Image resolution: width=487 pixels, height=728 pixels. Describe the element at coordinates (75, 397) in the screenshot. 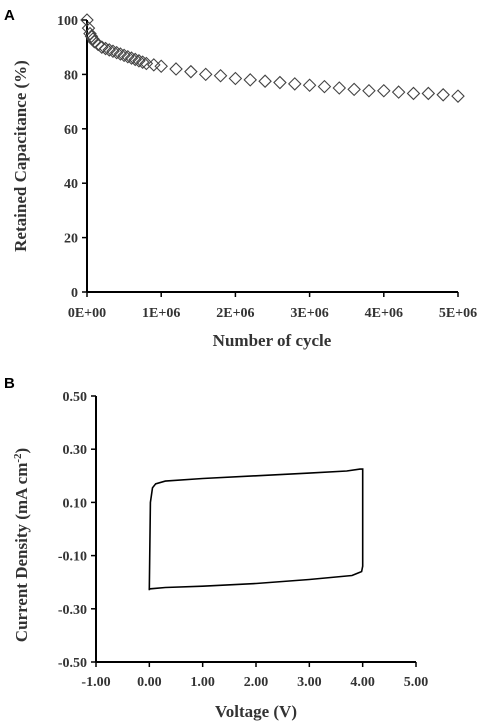

I see `panel-b-y-tick-label: 0.50` at that location.